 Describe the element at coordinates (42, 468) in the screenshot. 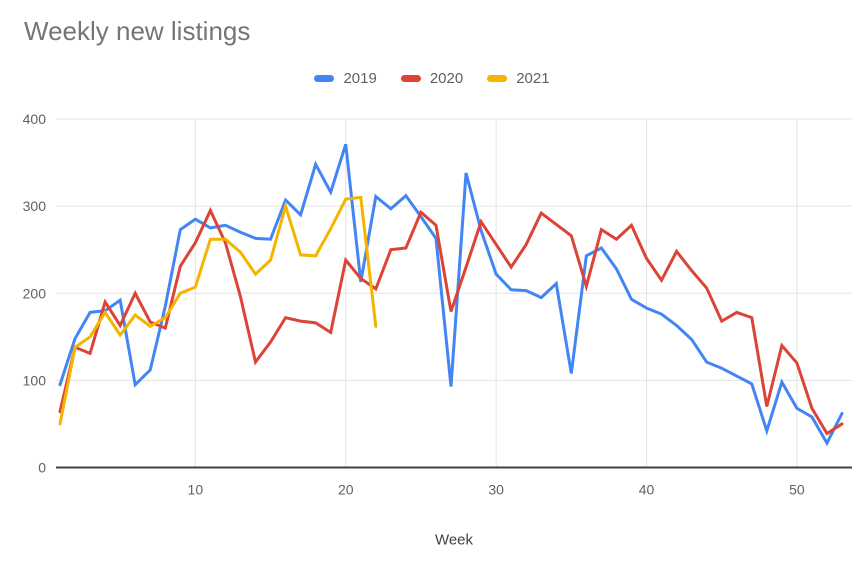

I see `y-tick-label: 0` at that location.